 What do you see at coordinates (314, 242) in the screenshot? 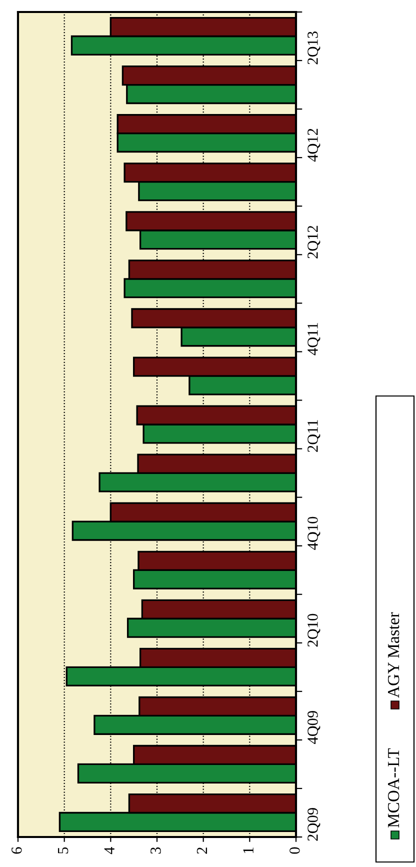
I see `y-tick-label: 2Q12` at bounding box center [314, 242].